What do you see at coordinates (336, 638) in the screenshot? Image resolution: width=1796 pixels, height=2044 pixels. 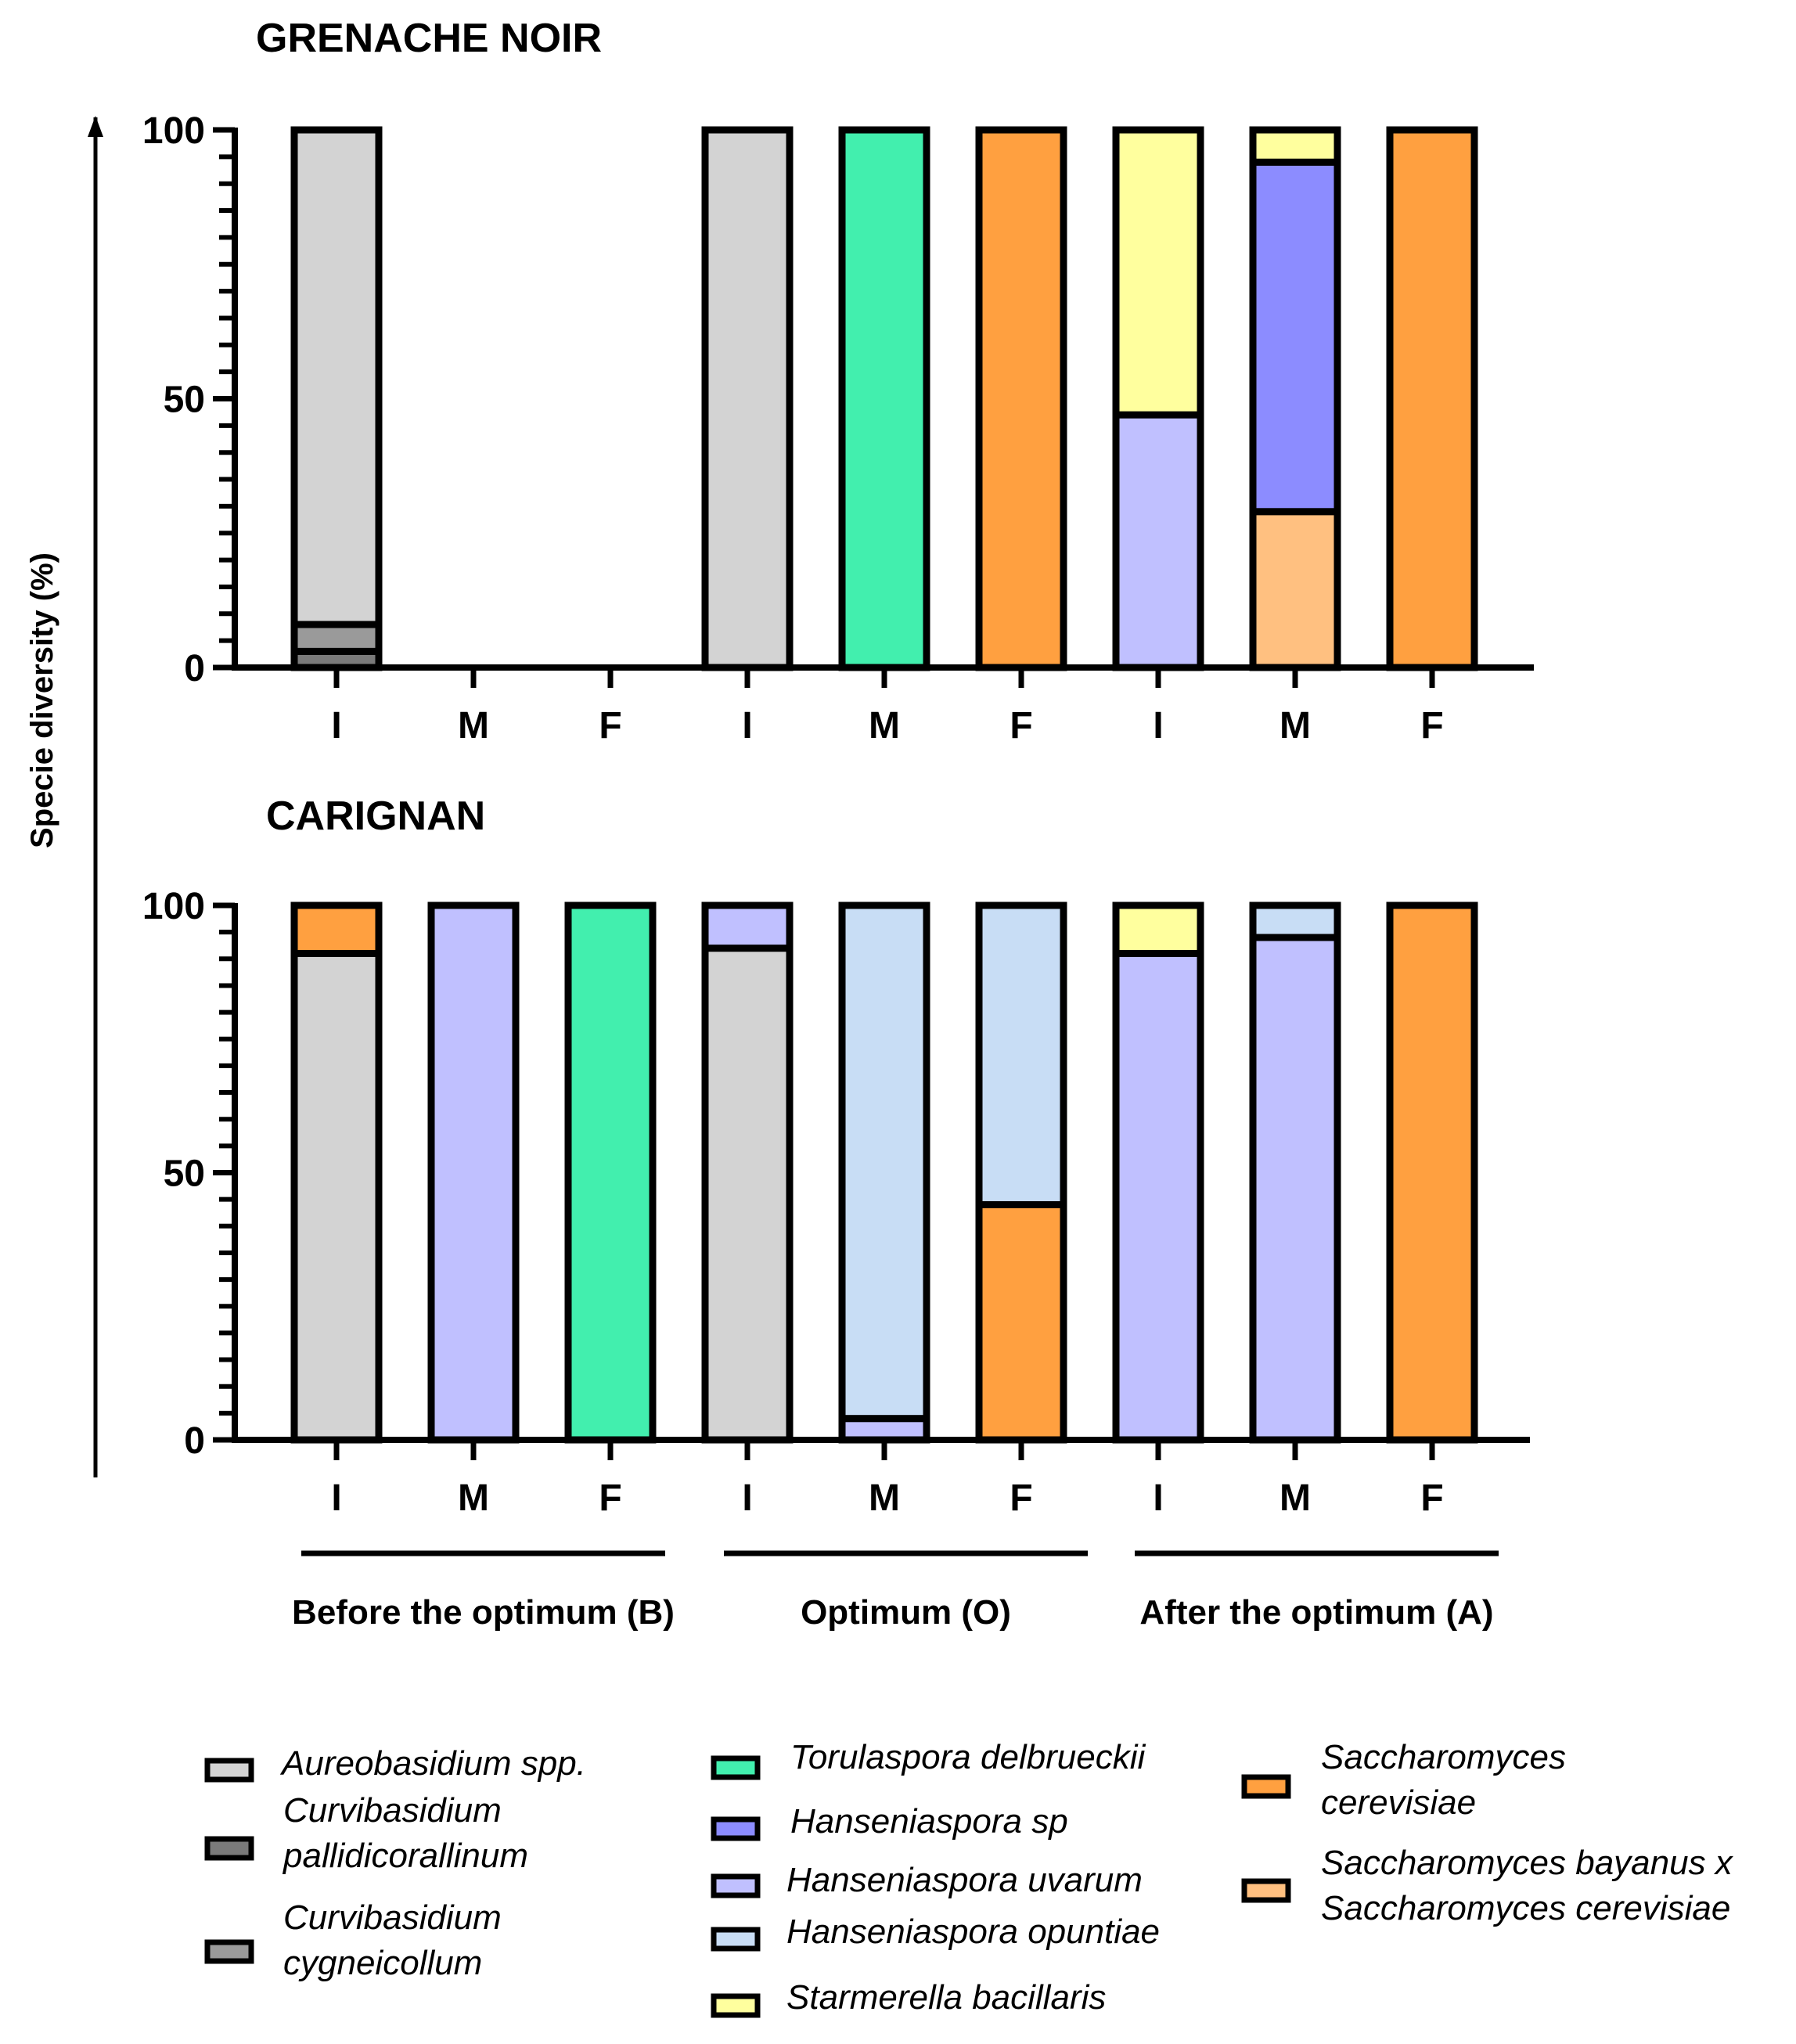 I see `bar-segment-ccyg` at bounding box center [336, 638].